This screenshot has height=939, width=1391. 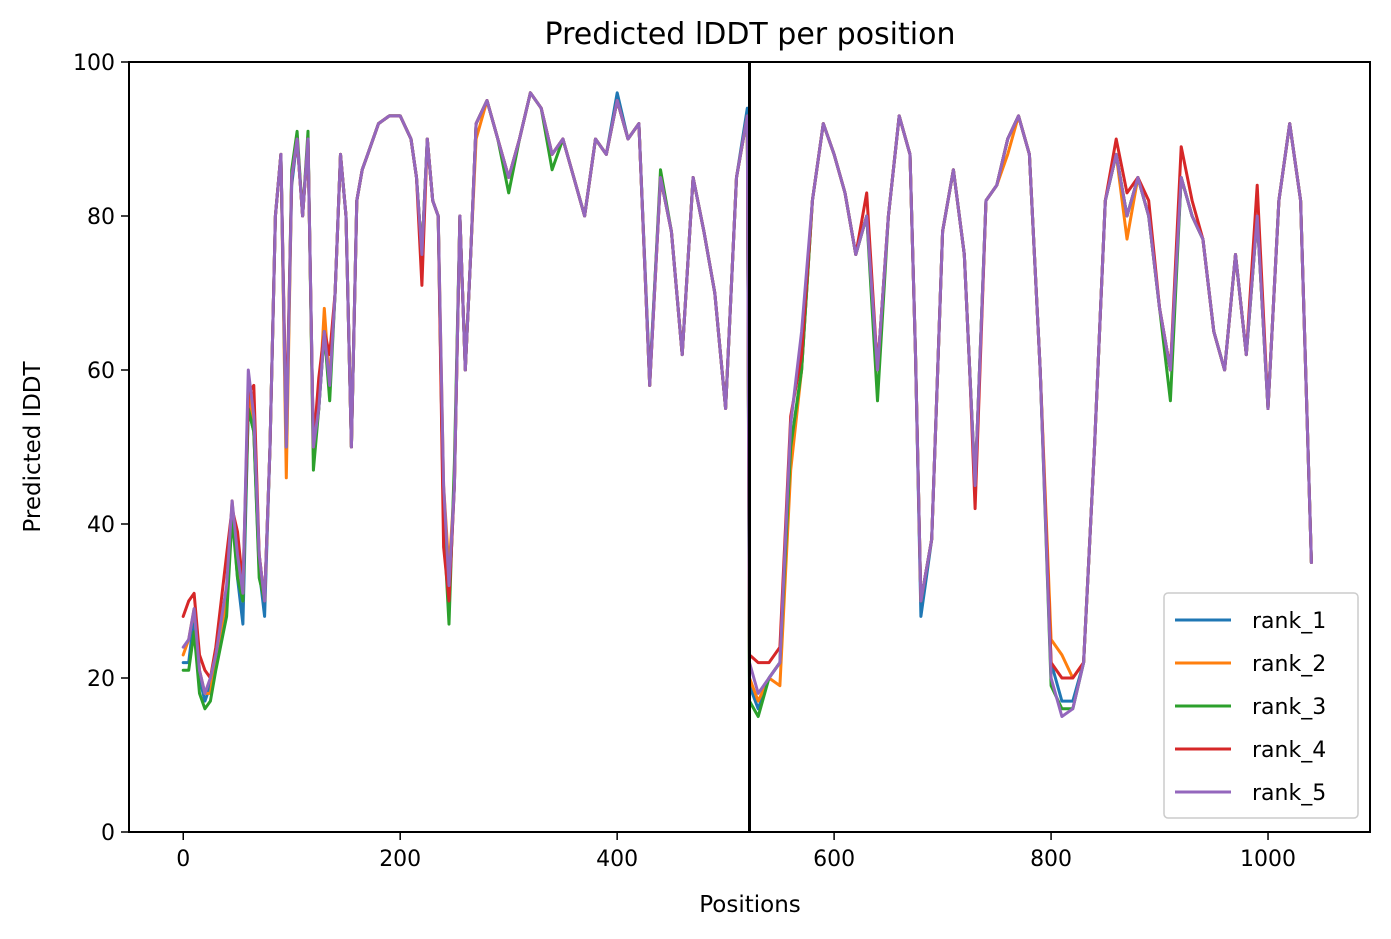 I want to click on y-tick-label: 60, so click(x=101, y=371).